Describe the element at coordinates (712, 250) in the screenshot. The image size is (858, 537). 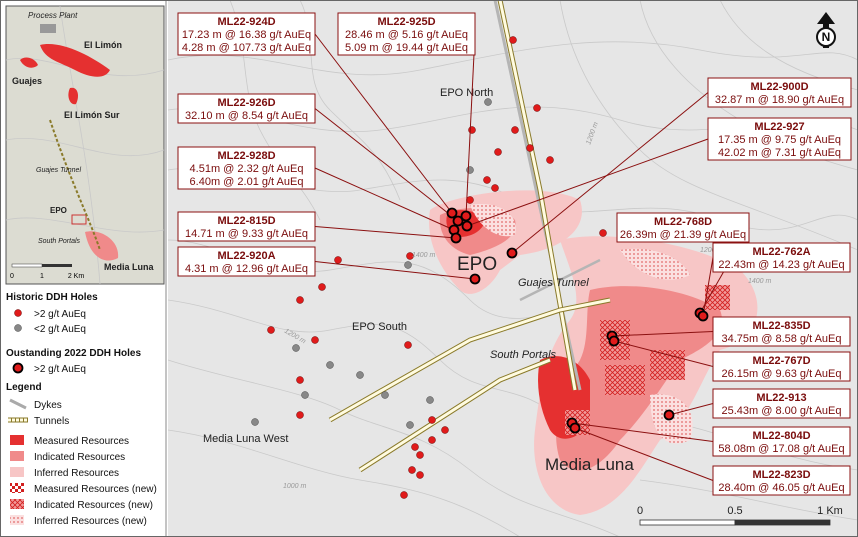
I see `contour-label: 1200 m` at that location.